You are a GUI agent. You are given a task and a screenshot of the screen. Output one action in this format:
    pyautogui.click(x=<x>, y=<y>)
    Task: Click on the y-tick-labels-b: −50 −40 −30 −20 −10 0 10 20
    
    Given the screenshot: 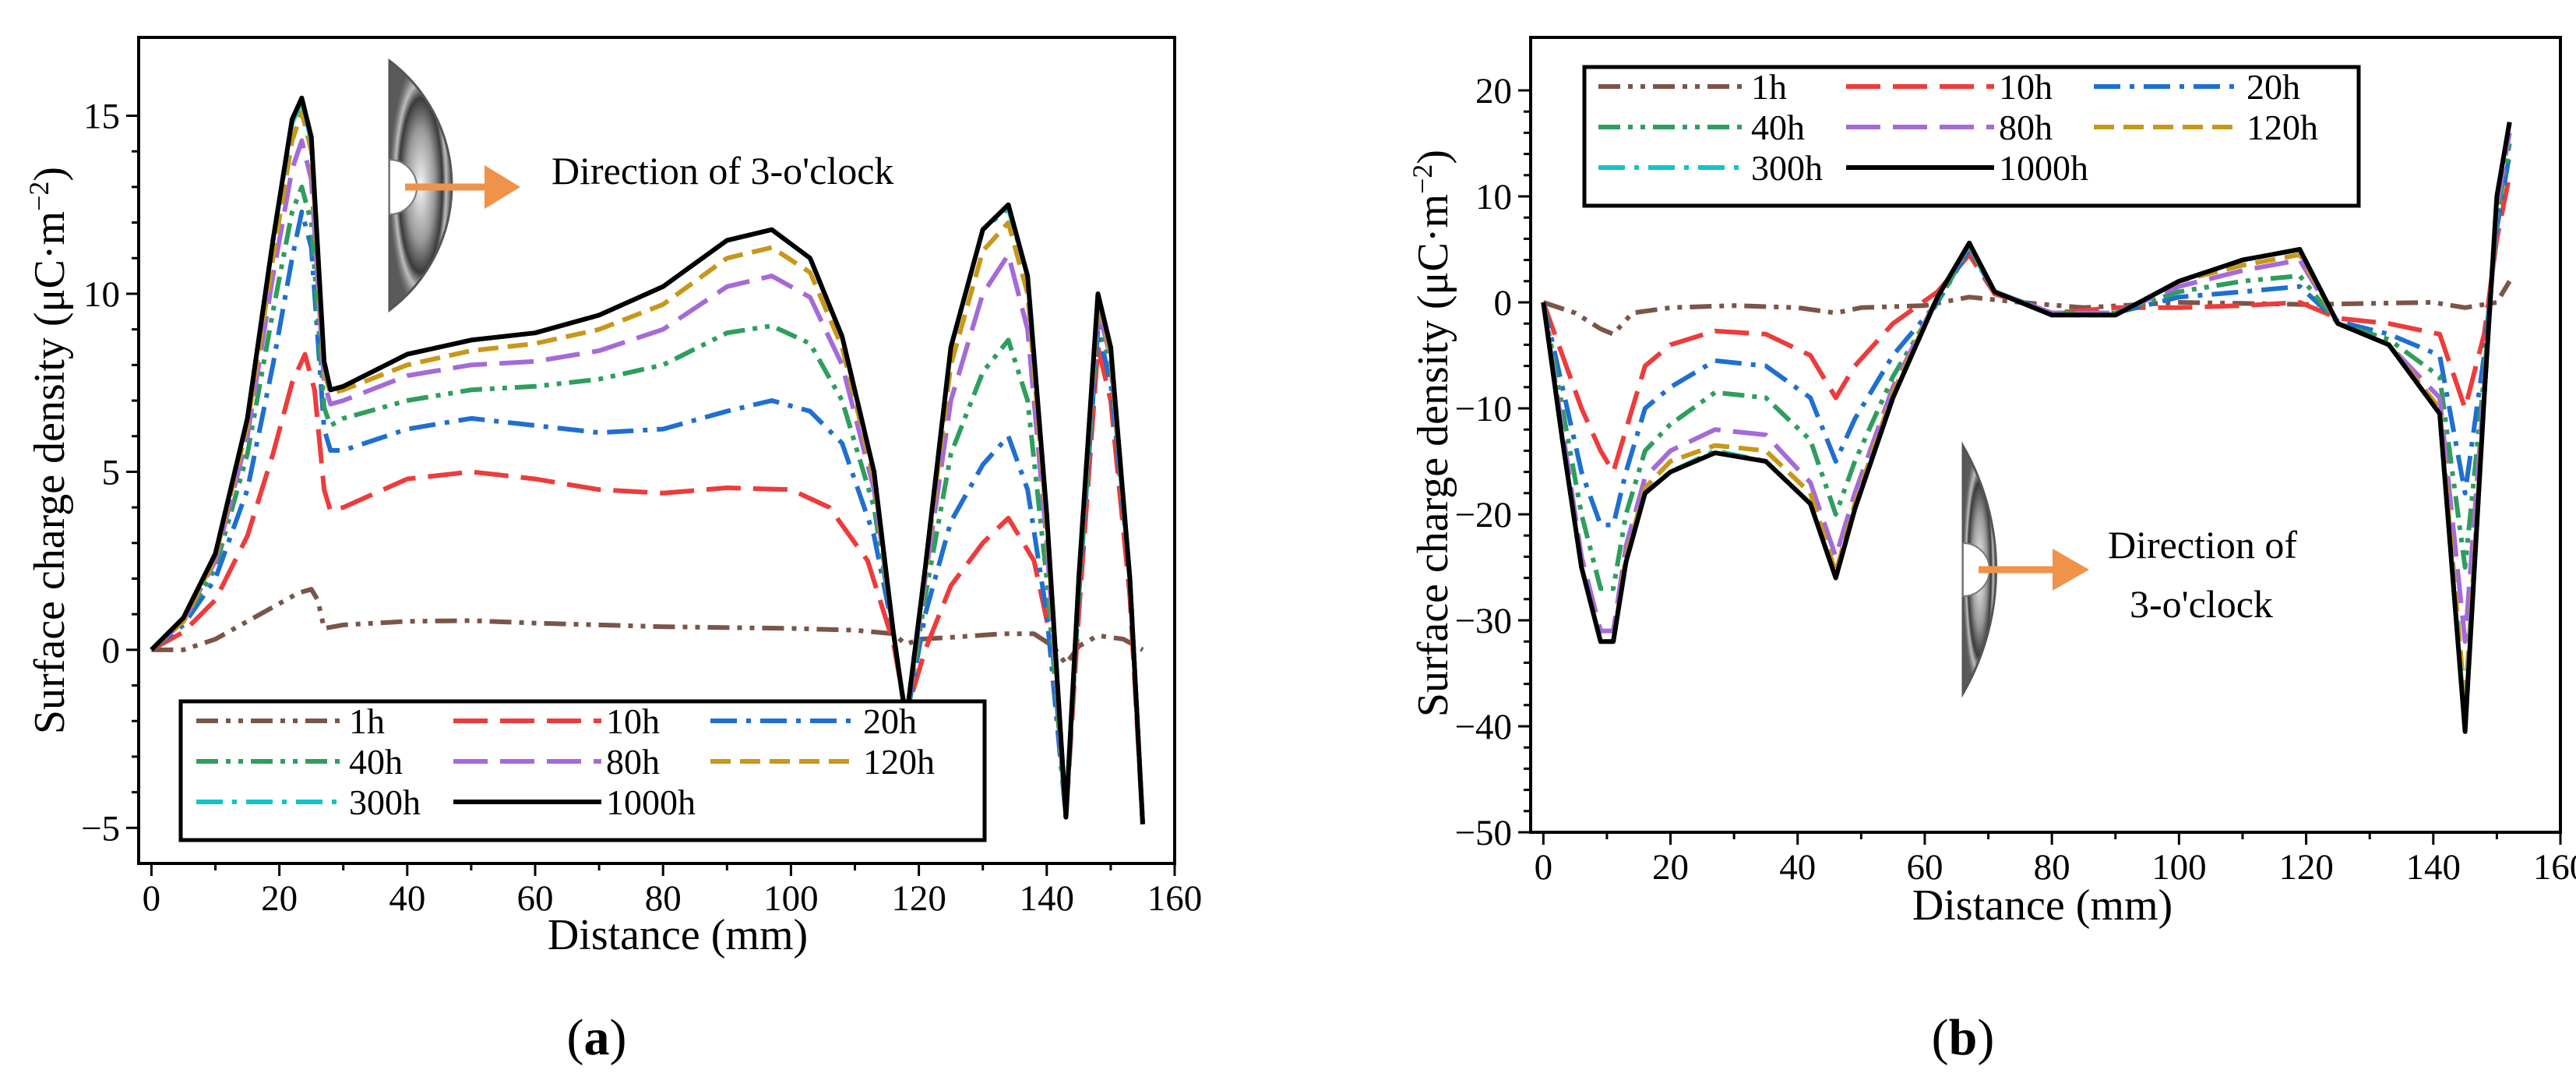 What is the action you would take?
    pyautogui.click(x=1483, y=462)
    